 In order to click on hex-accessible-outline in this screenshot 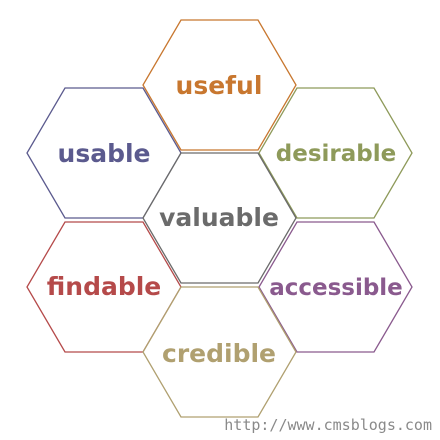, I will do `click(335, 287)`.